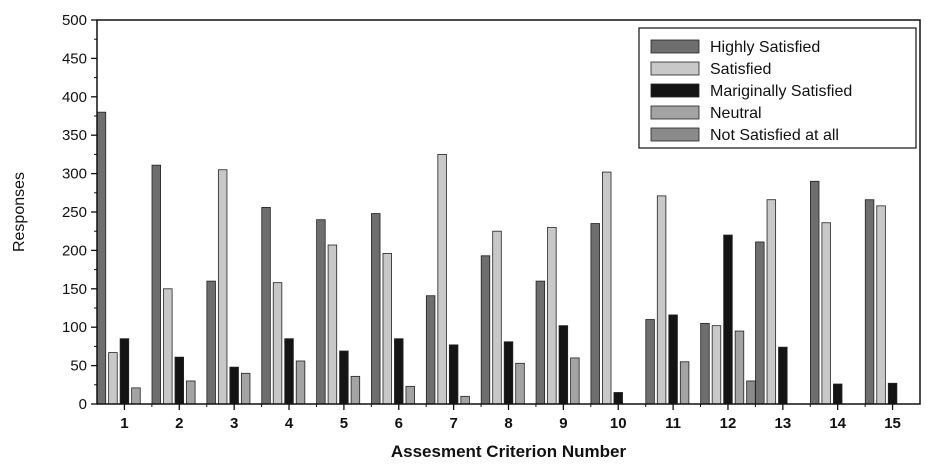  What do you see at coordinates (289, 423) in the screenshot?
I see `x-tick-label: 4` at bounding box center [289, 423].